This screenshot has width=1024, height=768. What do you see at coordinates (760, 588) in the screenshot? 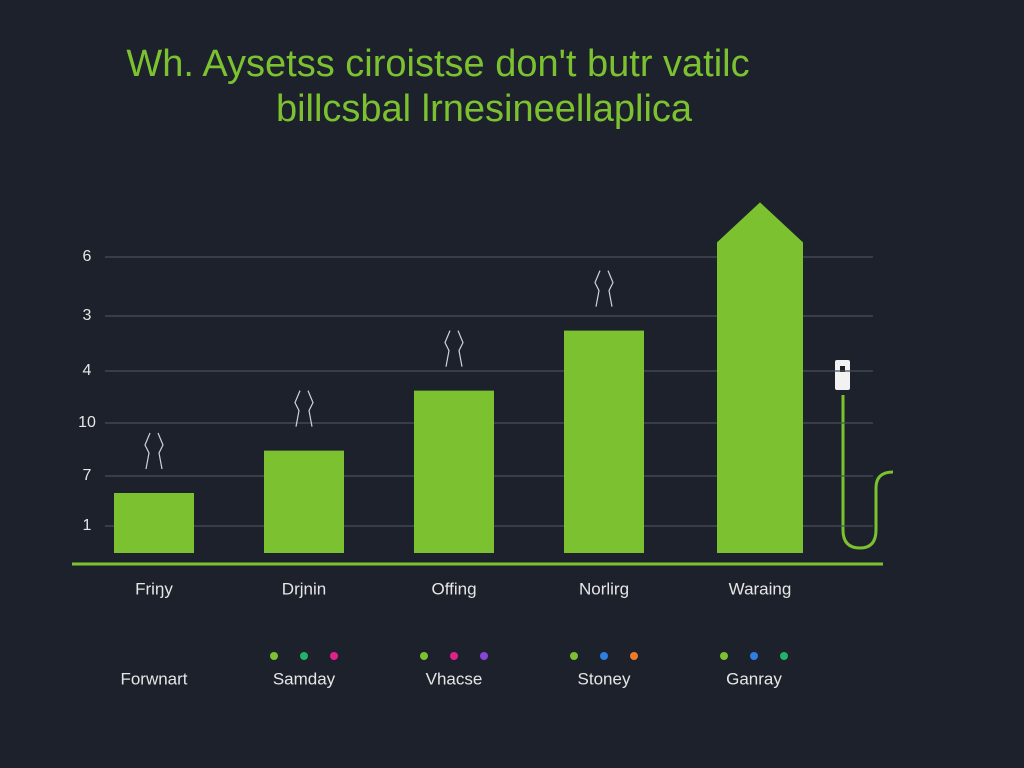
I see `x-tick-label: Waraing` at bounding box center [760, 588].